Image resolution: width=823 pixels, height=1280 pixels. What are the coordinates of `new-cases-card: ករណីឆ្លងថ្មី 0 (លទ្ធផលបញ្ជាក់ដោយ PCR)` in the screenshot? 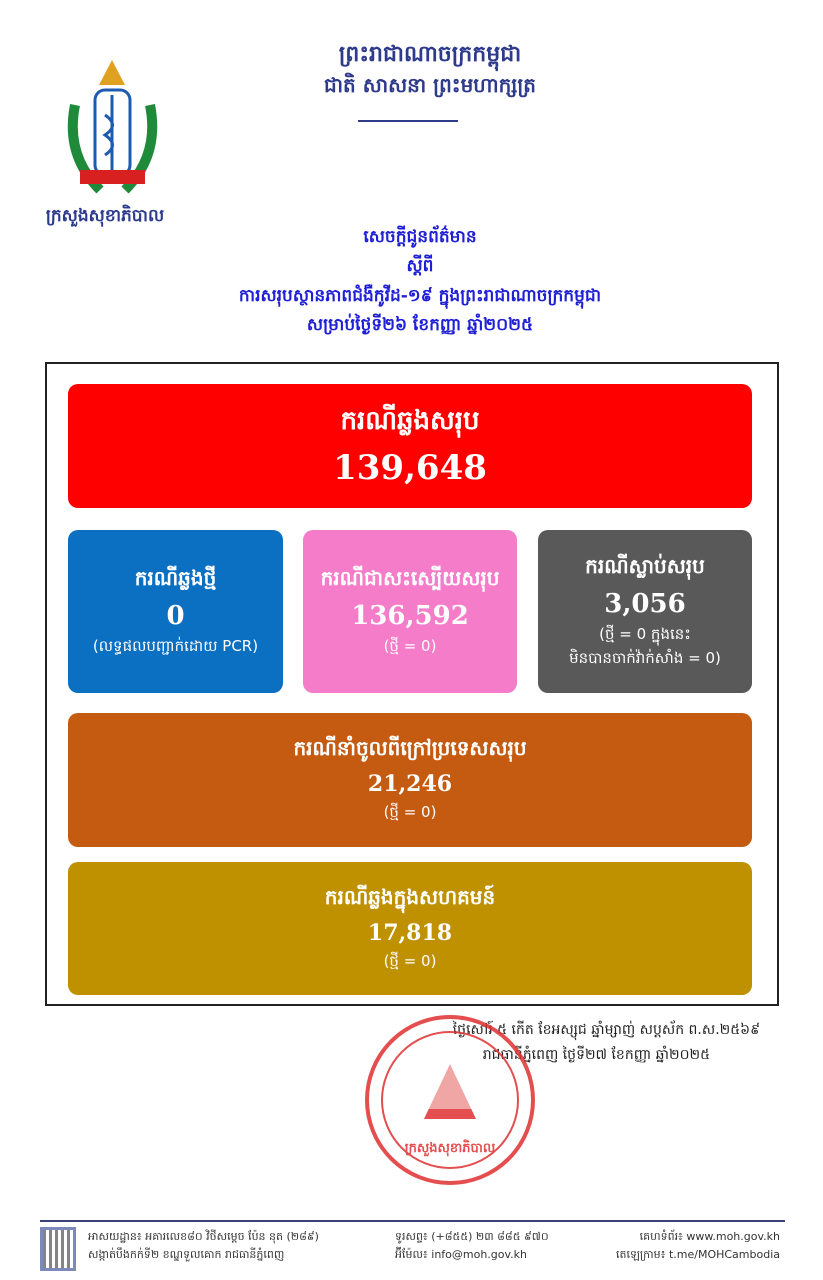 It's located at (175, 611).